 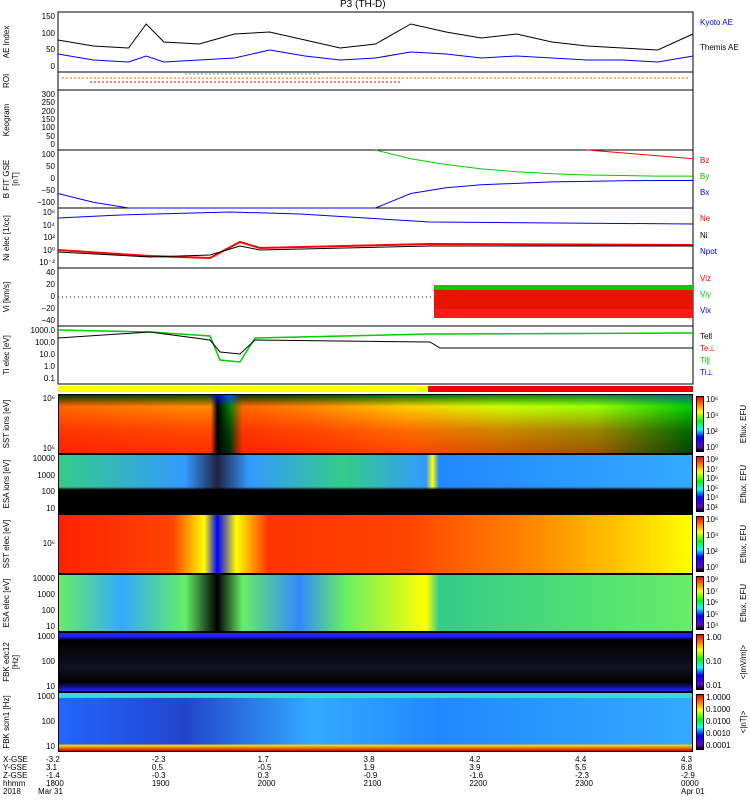 I want to click on colorbar-fbk-scm, so click(x=700, y=722).